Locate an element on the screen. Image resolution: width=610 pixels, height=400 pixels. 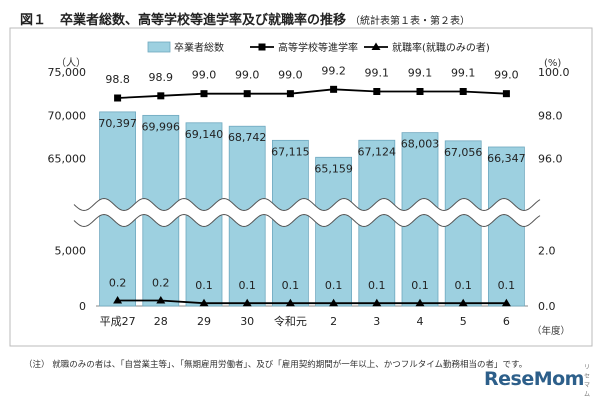
right-tick-label: 0.0 is located at coordinates (547, 306).